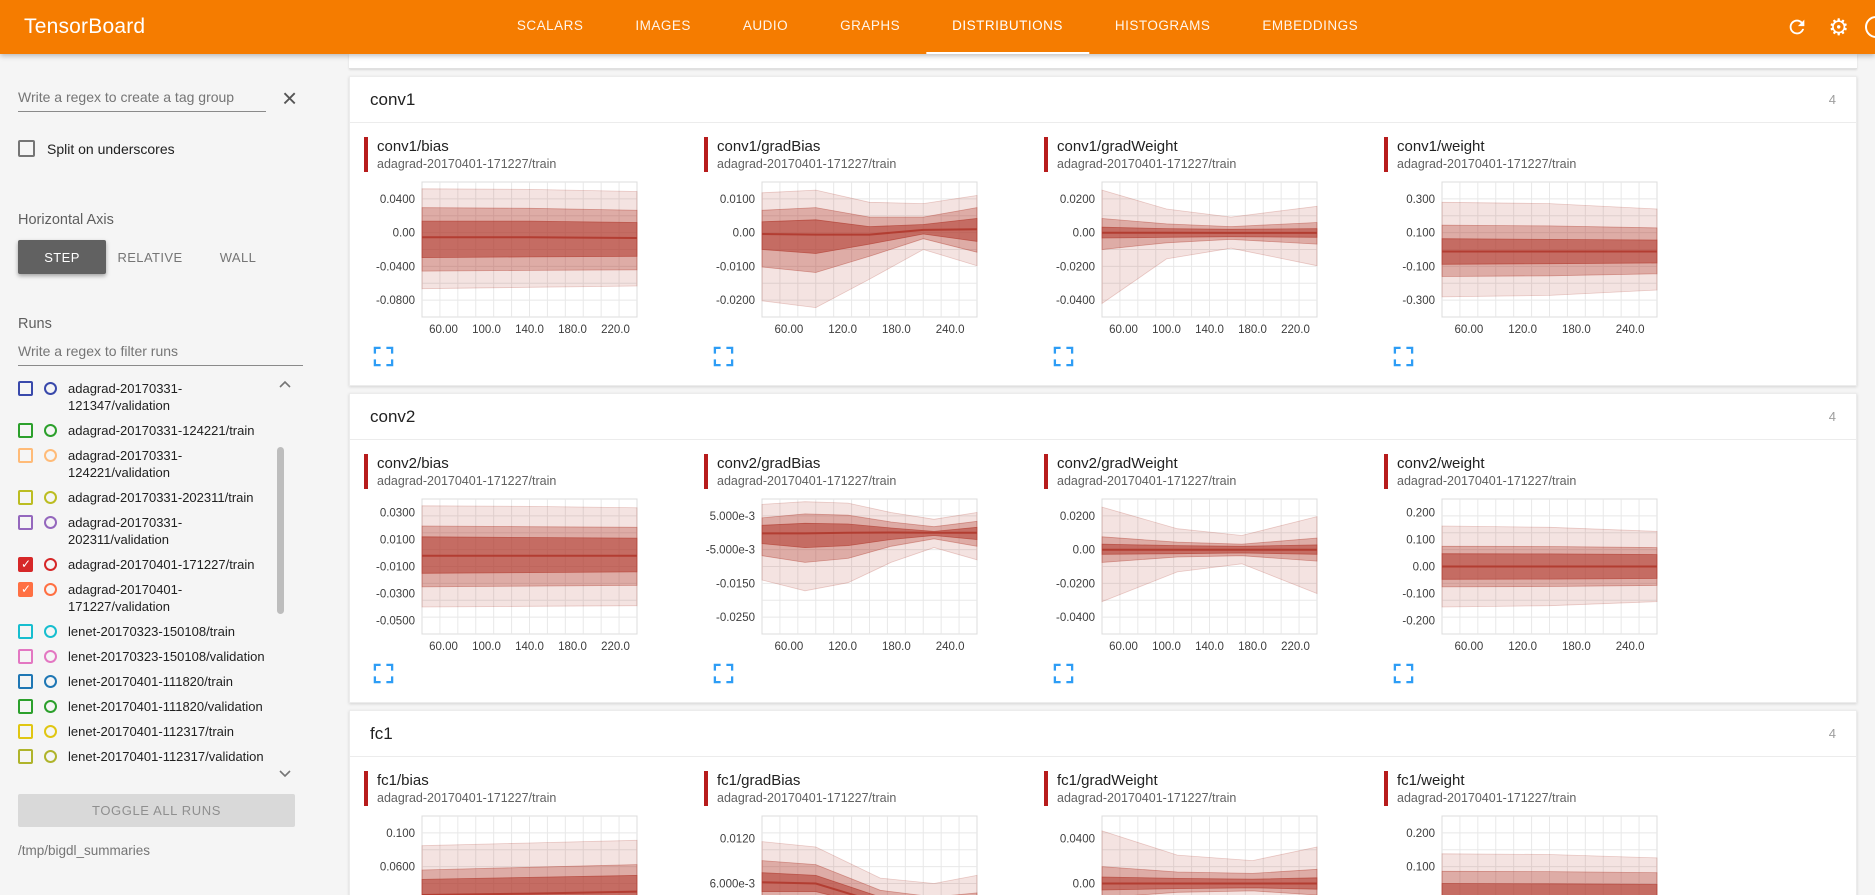 This screenshot has height=895, width=1875. Describe the element at coordinates (1522, 647) in the screenshot. I see `svg-text: 120.0` at that location.